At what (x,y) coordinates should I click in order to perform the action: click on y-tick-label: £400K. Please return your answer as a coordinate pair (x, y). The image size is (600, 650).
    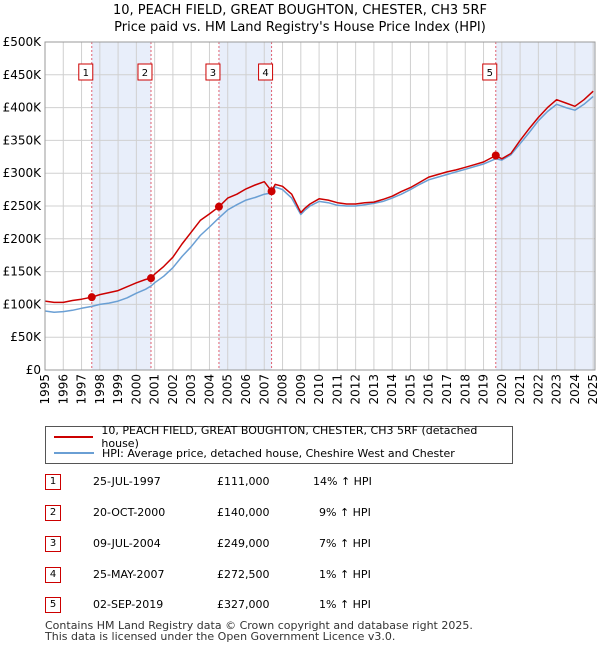
    Looking at the image, I should click on (23, 108).